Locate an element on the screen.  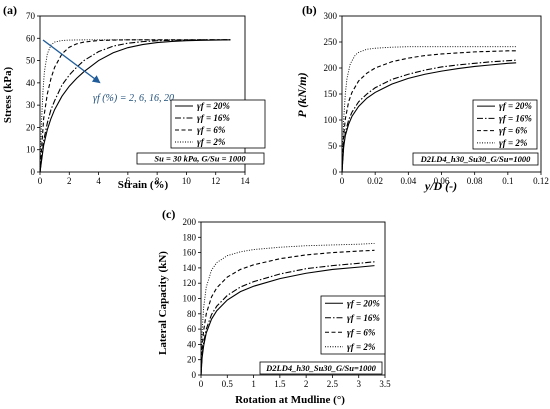
legend-label-c-1: γf = 20% is located at coordinates (363, 303).